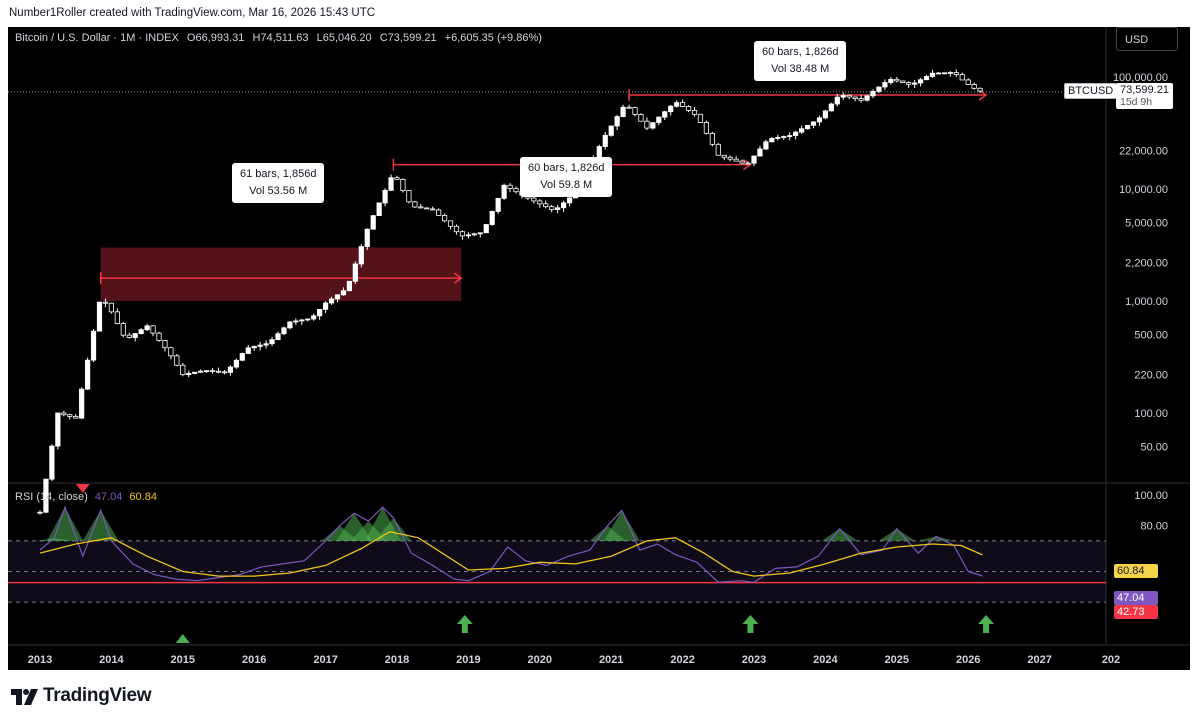  What do you see at coordinates (111, 660) in the screenshot?
I see `time-tick-label: 2014` at bounding box center [111, 660].